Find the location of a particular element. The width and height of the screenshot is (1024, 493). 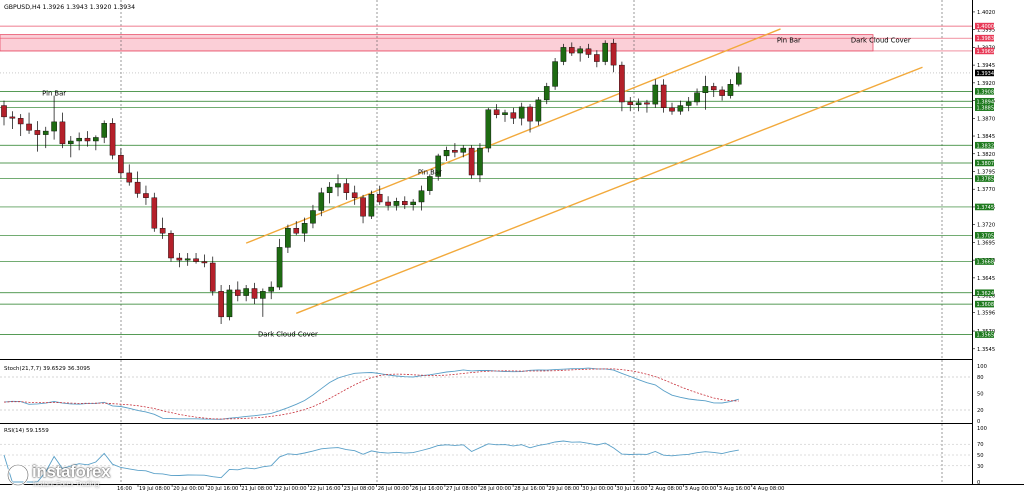

level-label: 1.3745 is located at coordinates (986, 208).